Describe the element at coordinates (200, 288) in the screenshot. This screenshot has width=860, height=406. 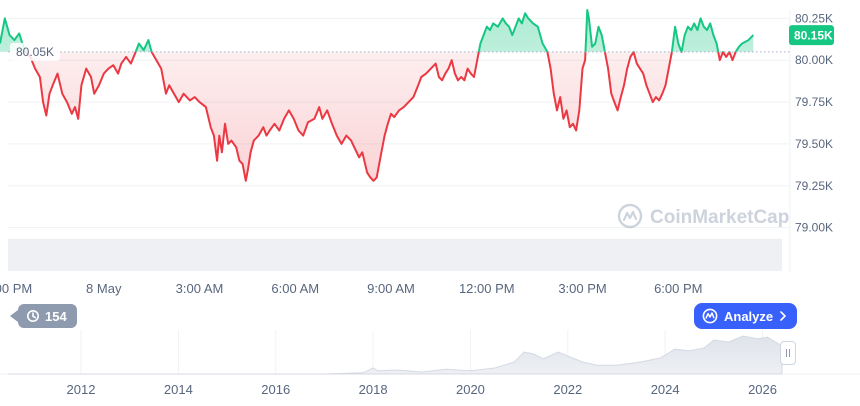
I see `x-tick-label: 3:00 AM` at that location.